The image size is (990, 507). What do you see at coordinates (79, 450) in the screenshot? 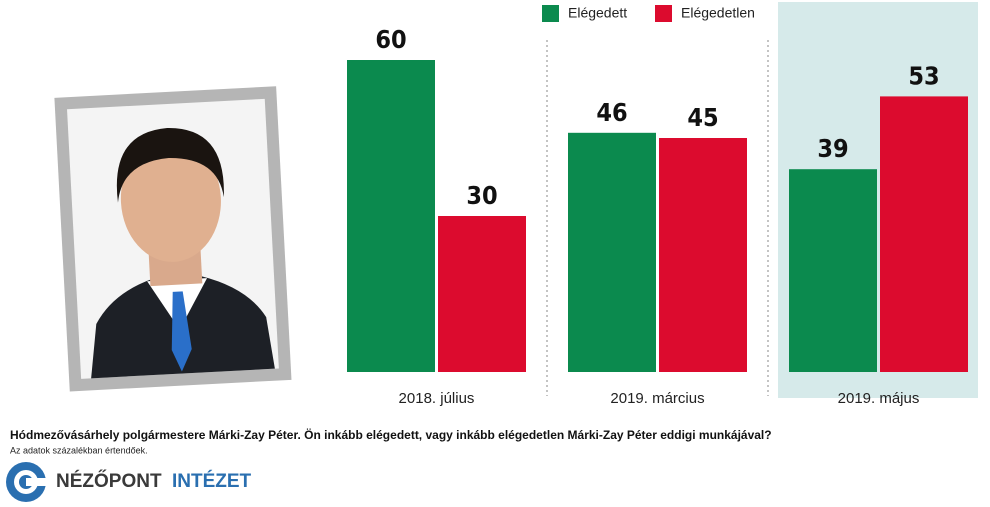
I see `note: Az adatok százalékban értendőek.` at bounding box center [79, 450].